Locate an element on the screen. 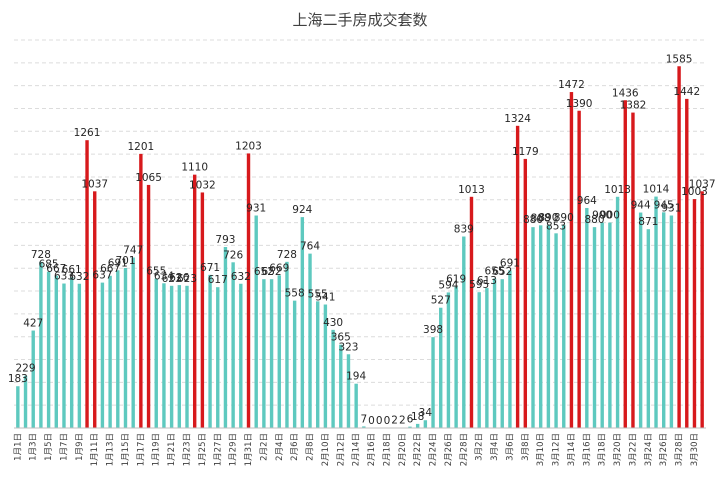 Image resolution: width=720 pixels, height=483 pixels. x-tick-label: 2月26日 is located at coordinates (449, 449).